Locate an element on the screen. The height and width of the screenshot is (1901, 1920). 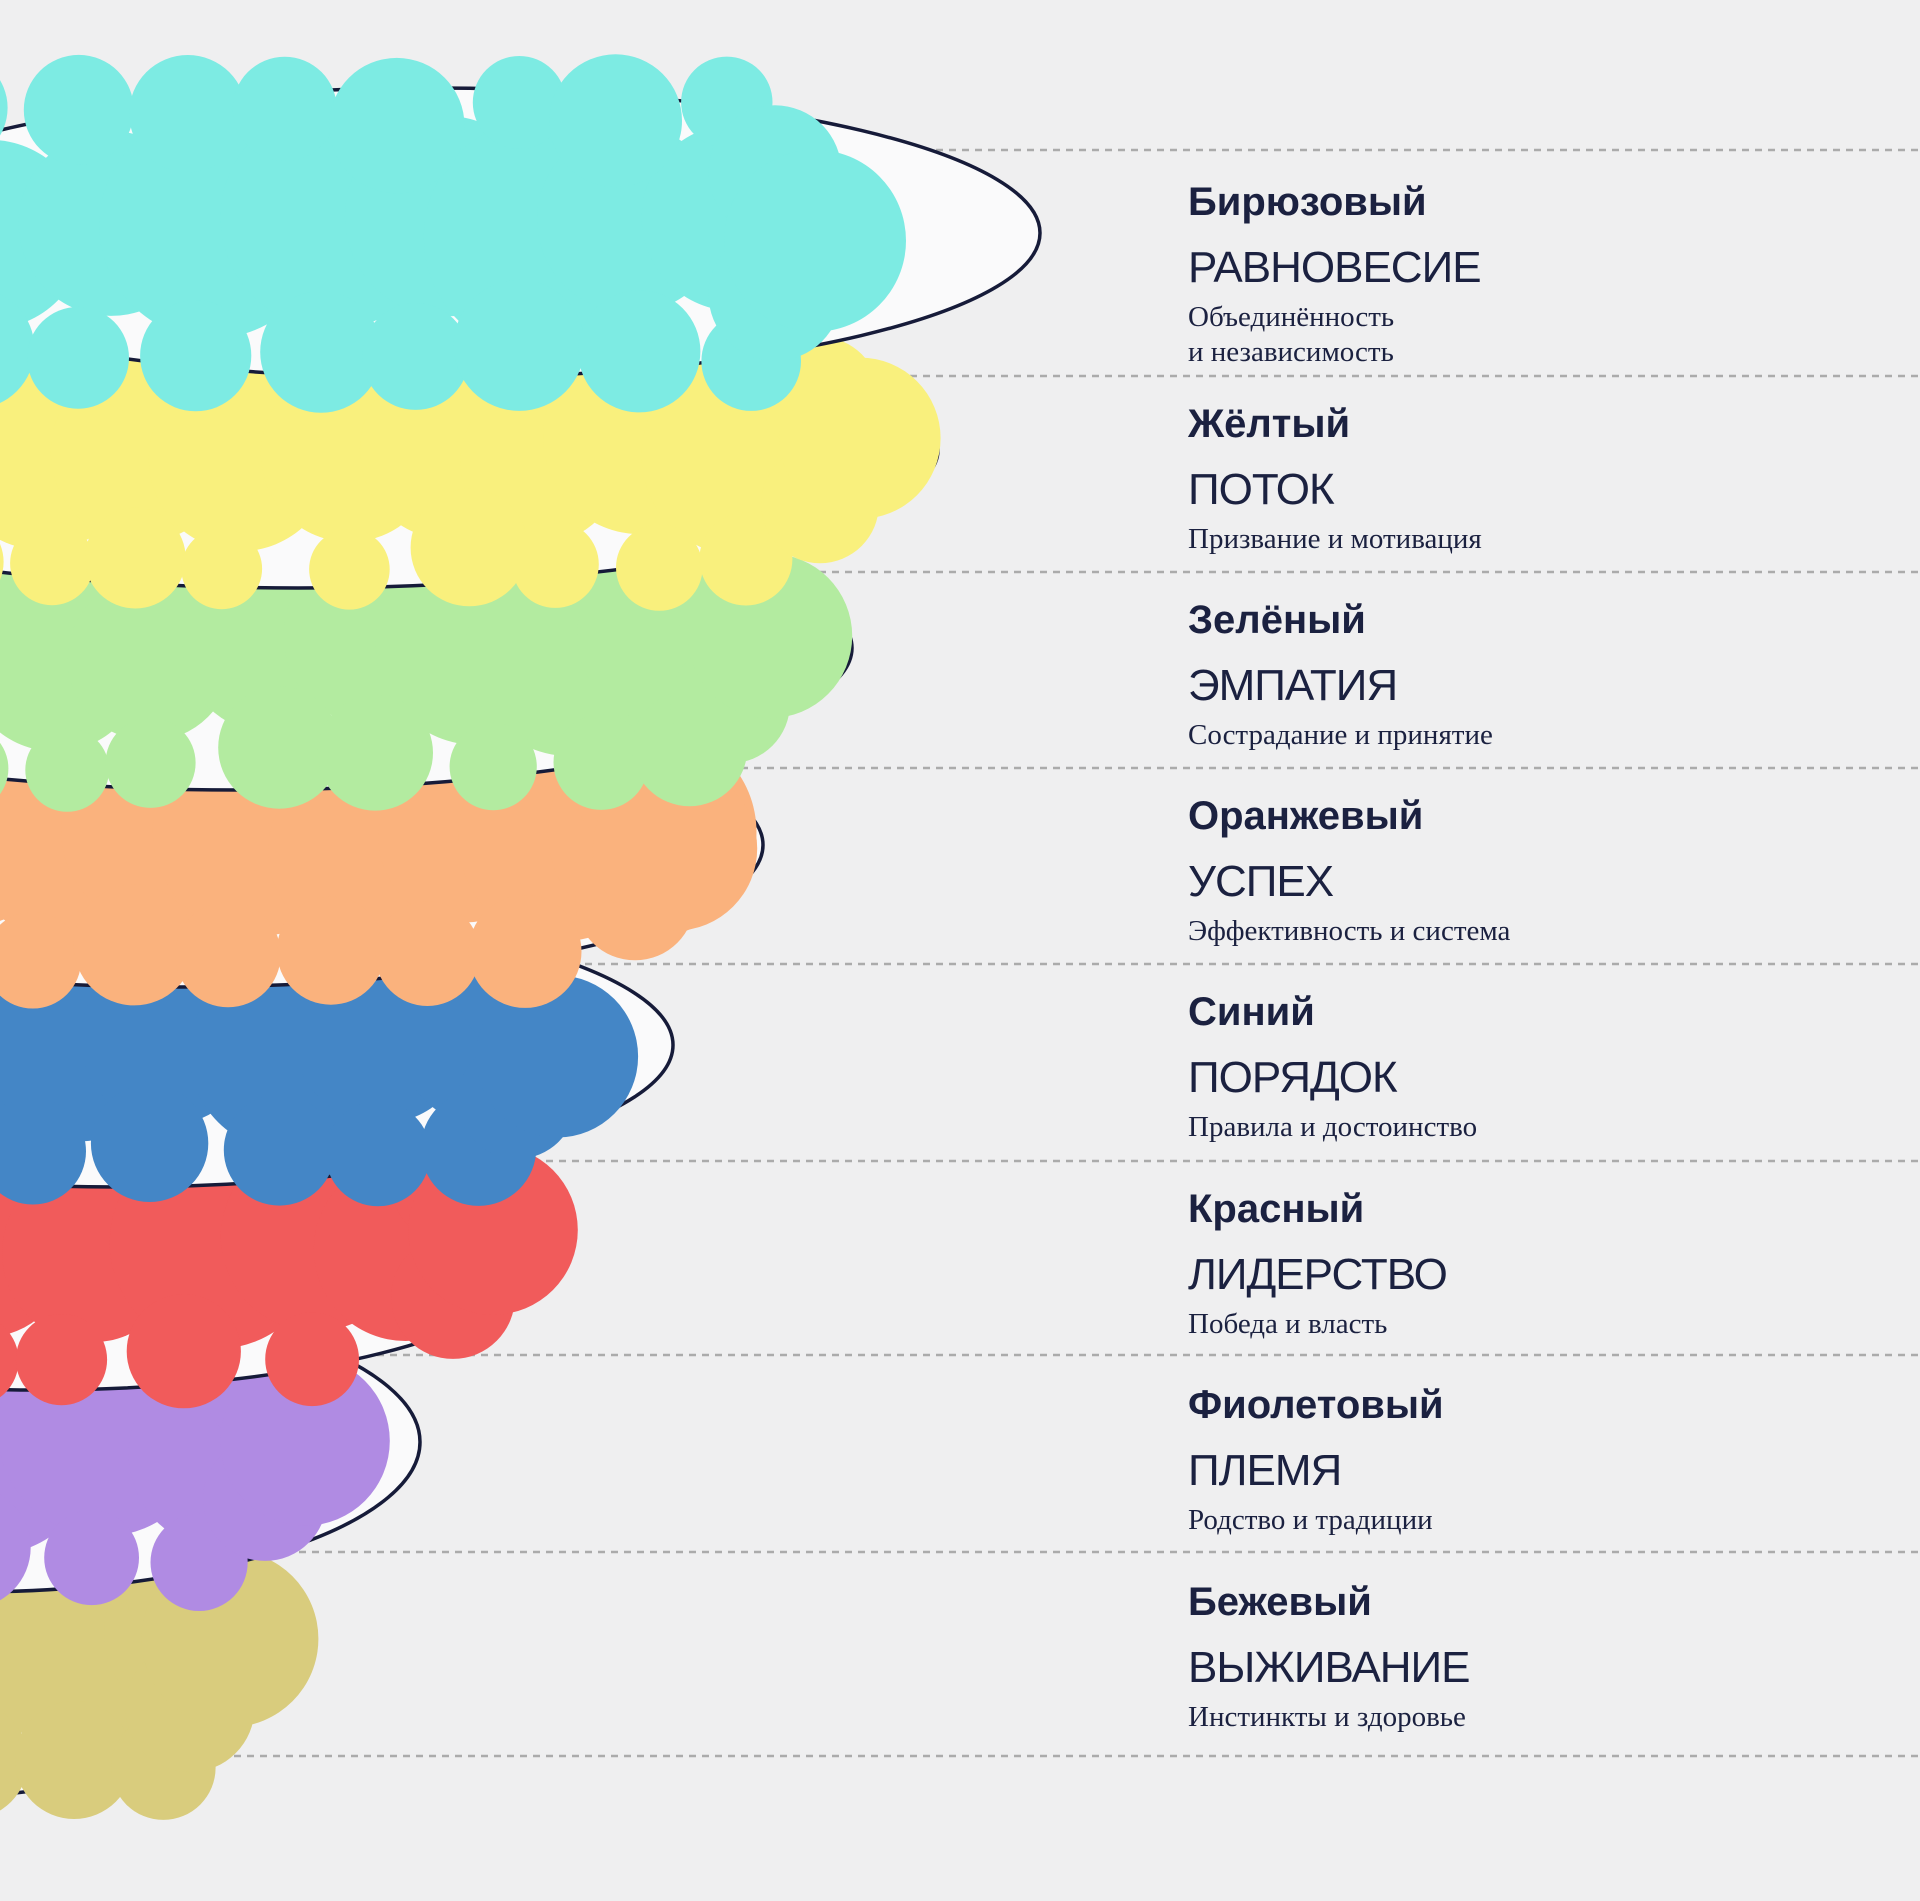
blob-turquoise is located at coordinates (453, 233).